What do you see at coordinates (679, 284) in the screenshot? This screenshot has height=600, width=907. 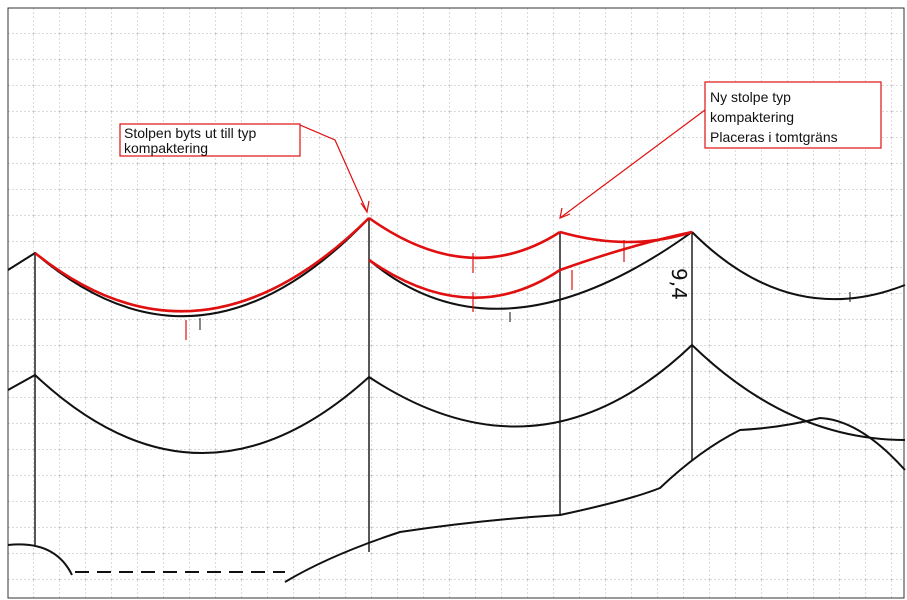 I see `handwritten-label: 9,4` at bounding box center [679, 284].